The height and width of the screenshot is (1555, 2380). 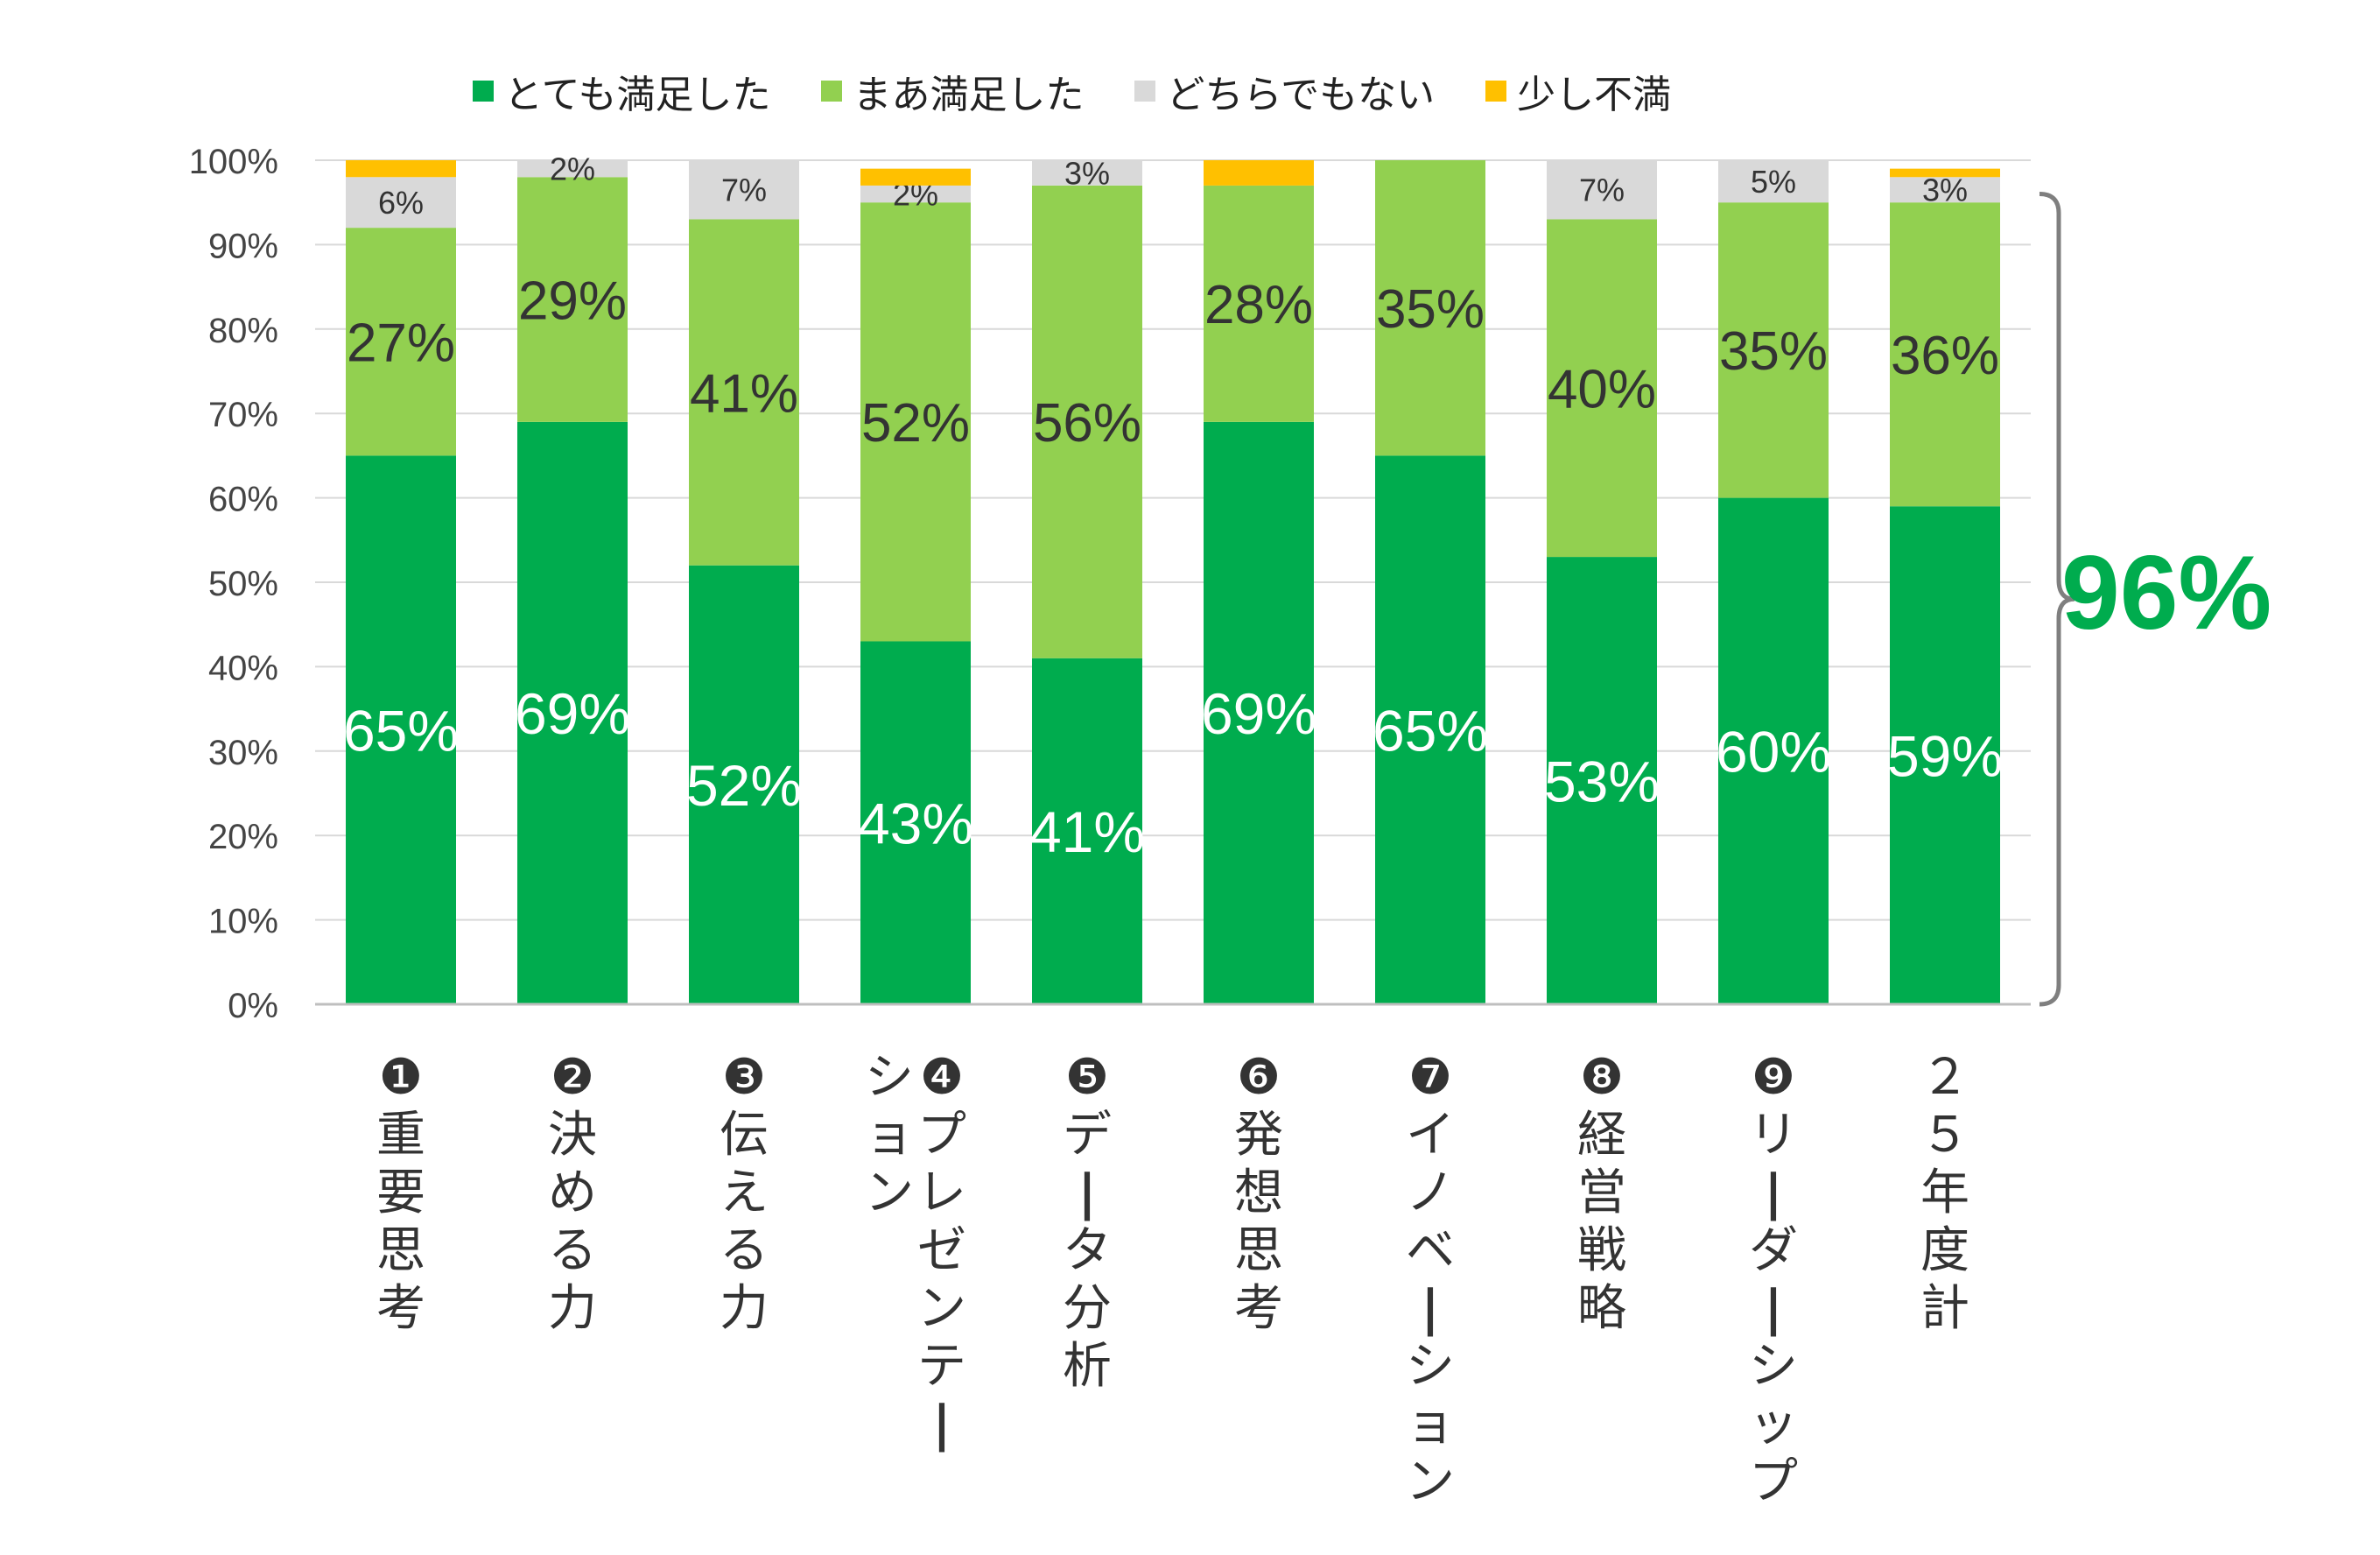 What do you see at coordinates (243, 415) in the screenshot?
I see `y-tick-label: 70%` at bounding box center [243, 415].